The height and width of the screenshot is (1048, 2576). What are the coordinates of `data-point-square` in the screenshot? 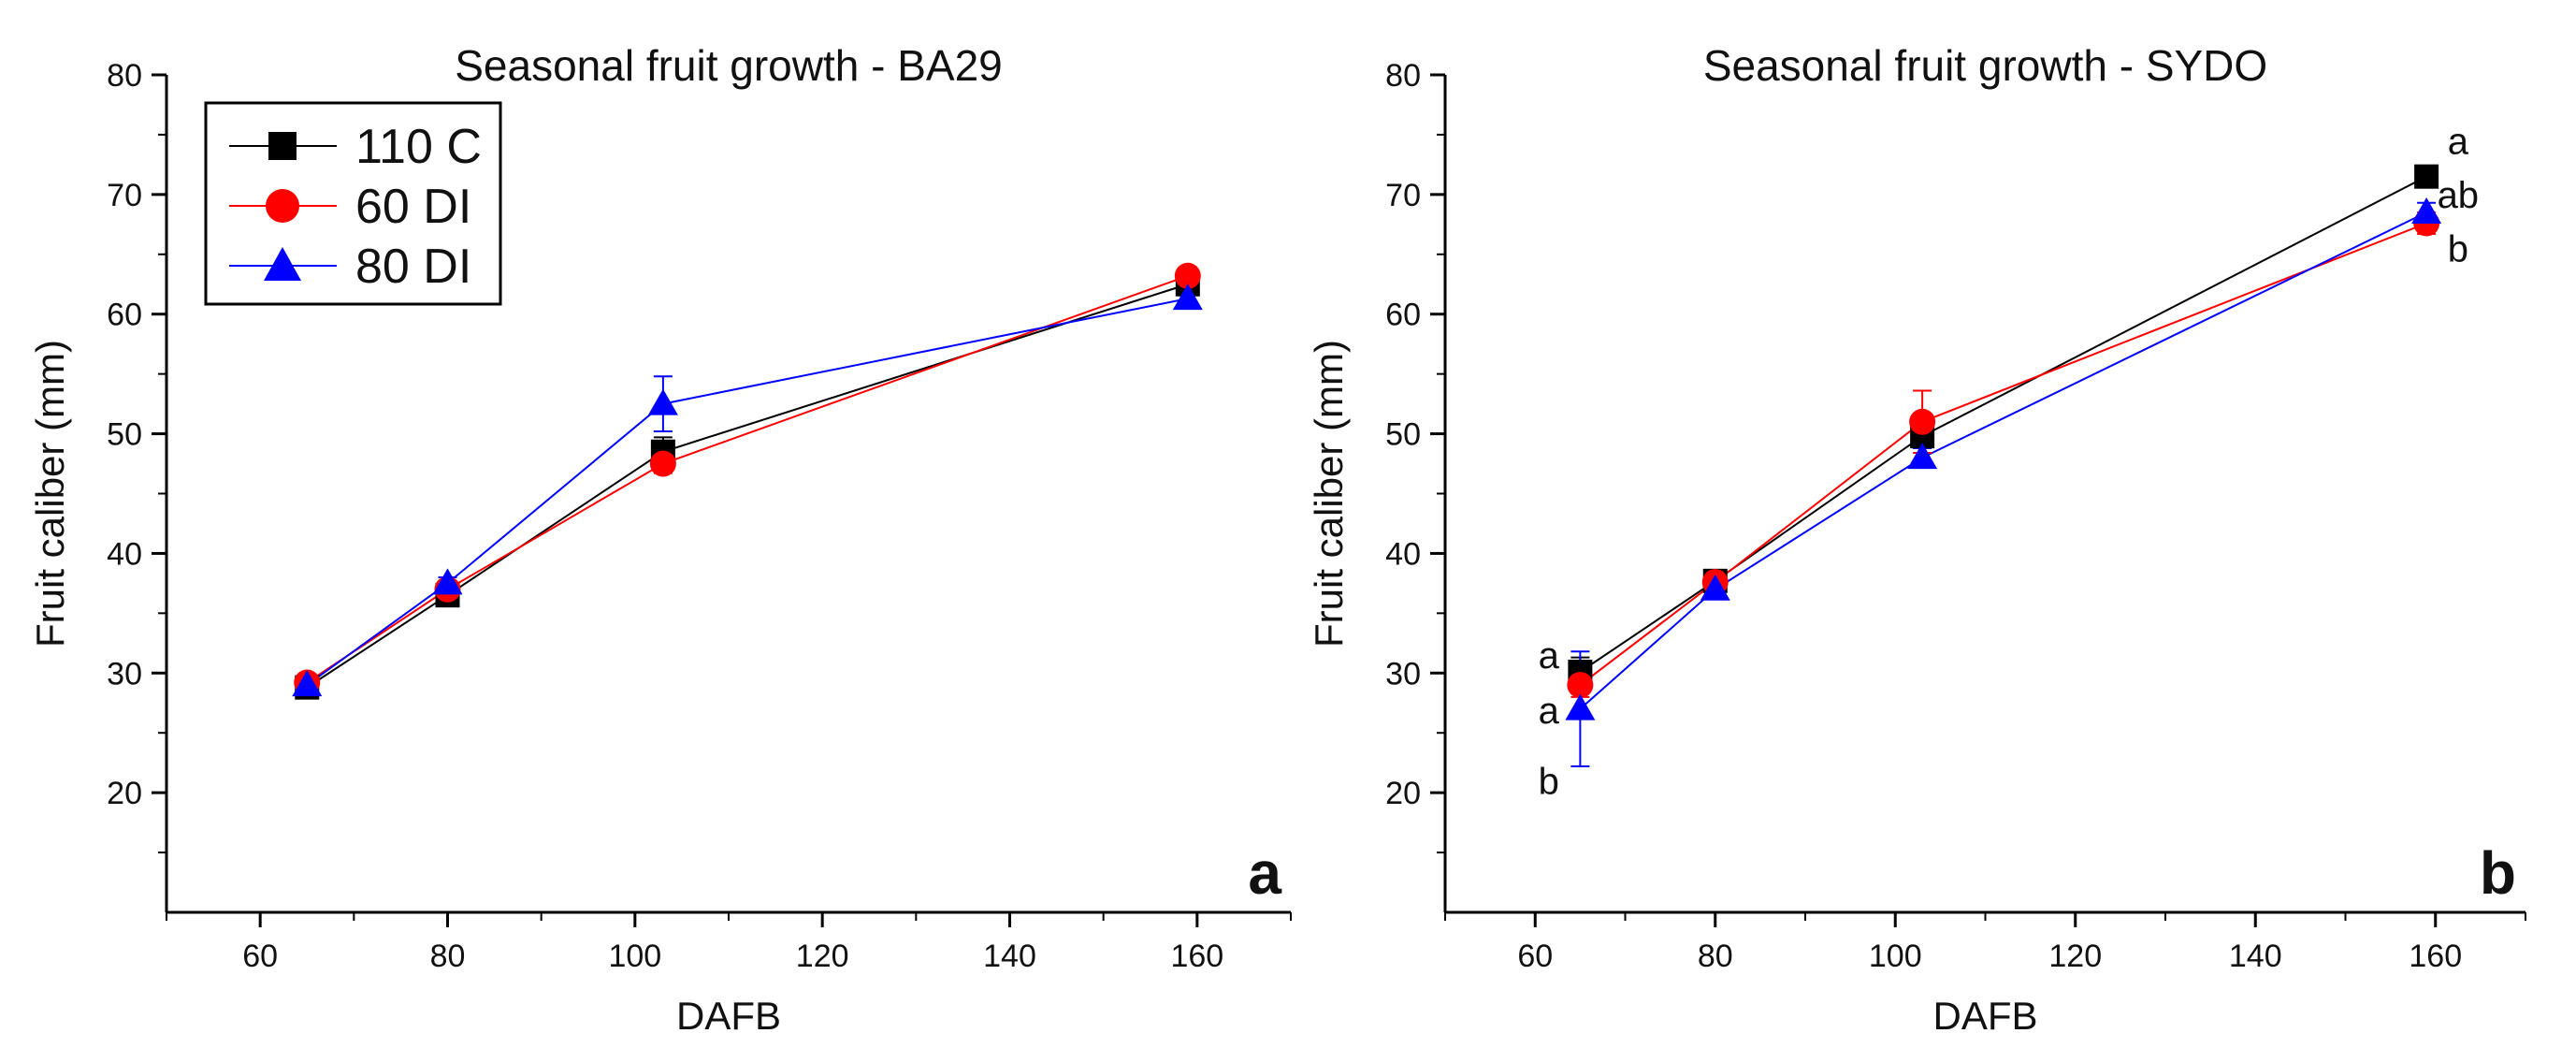 It's located at (2426, 176).